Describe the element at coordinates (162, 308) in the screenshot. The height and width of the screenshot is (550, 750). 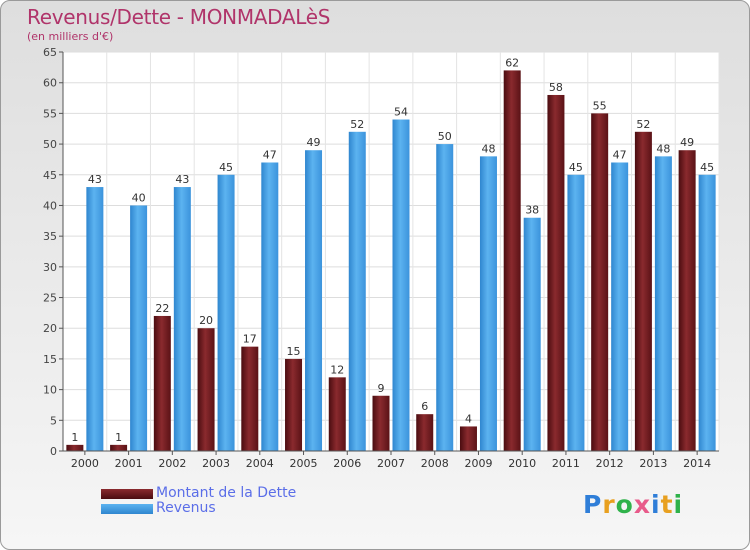
I see `data-label-debt: 22` at that location.